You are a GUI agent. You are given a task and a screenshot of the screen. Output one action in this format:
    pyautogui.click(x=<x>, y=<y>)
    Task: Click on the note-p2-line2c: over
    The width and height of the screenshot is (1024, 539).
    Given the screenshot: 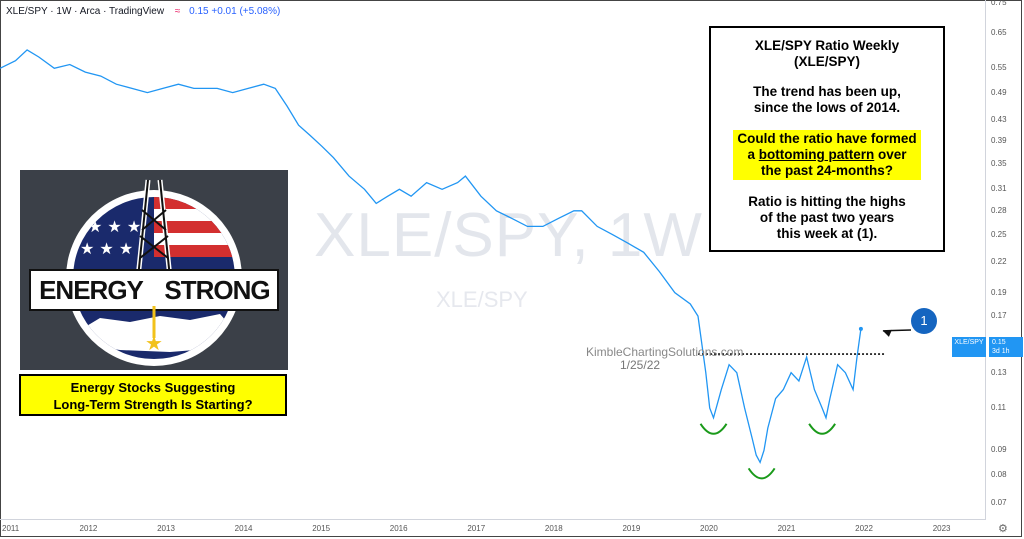 What is the action you would take?
    pyautogui.click(x=890, y=154)
    